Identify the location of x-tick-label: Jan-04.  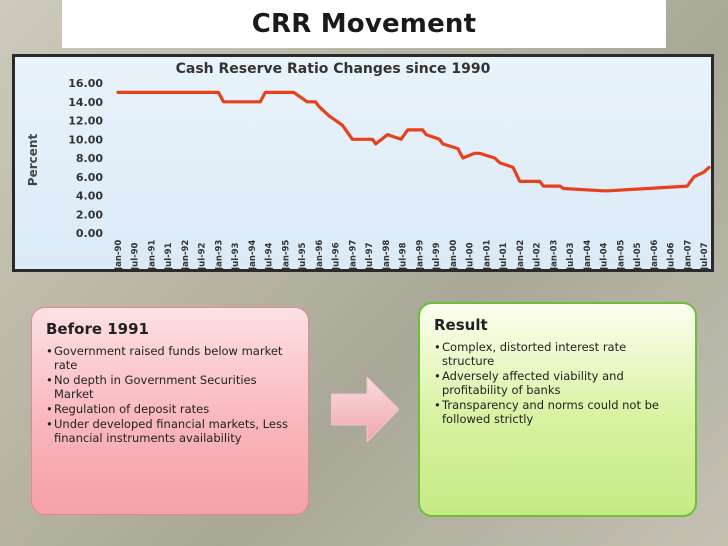
(588, 254).